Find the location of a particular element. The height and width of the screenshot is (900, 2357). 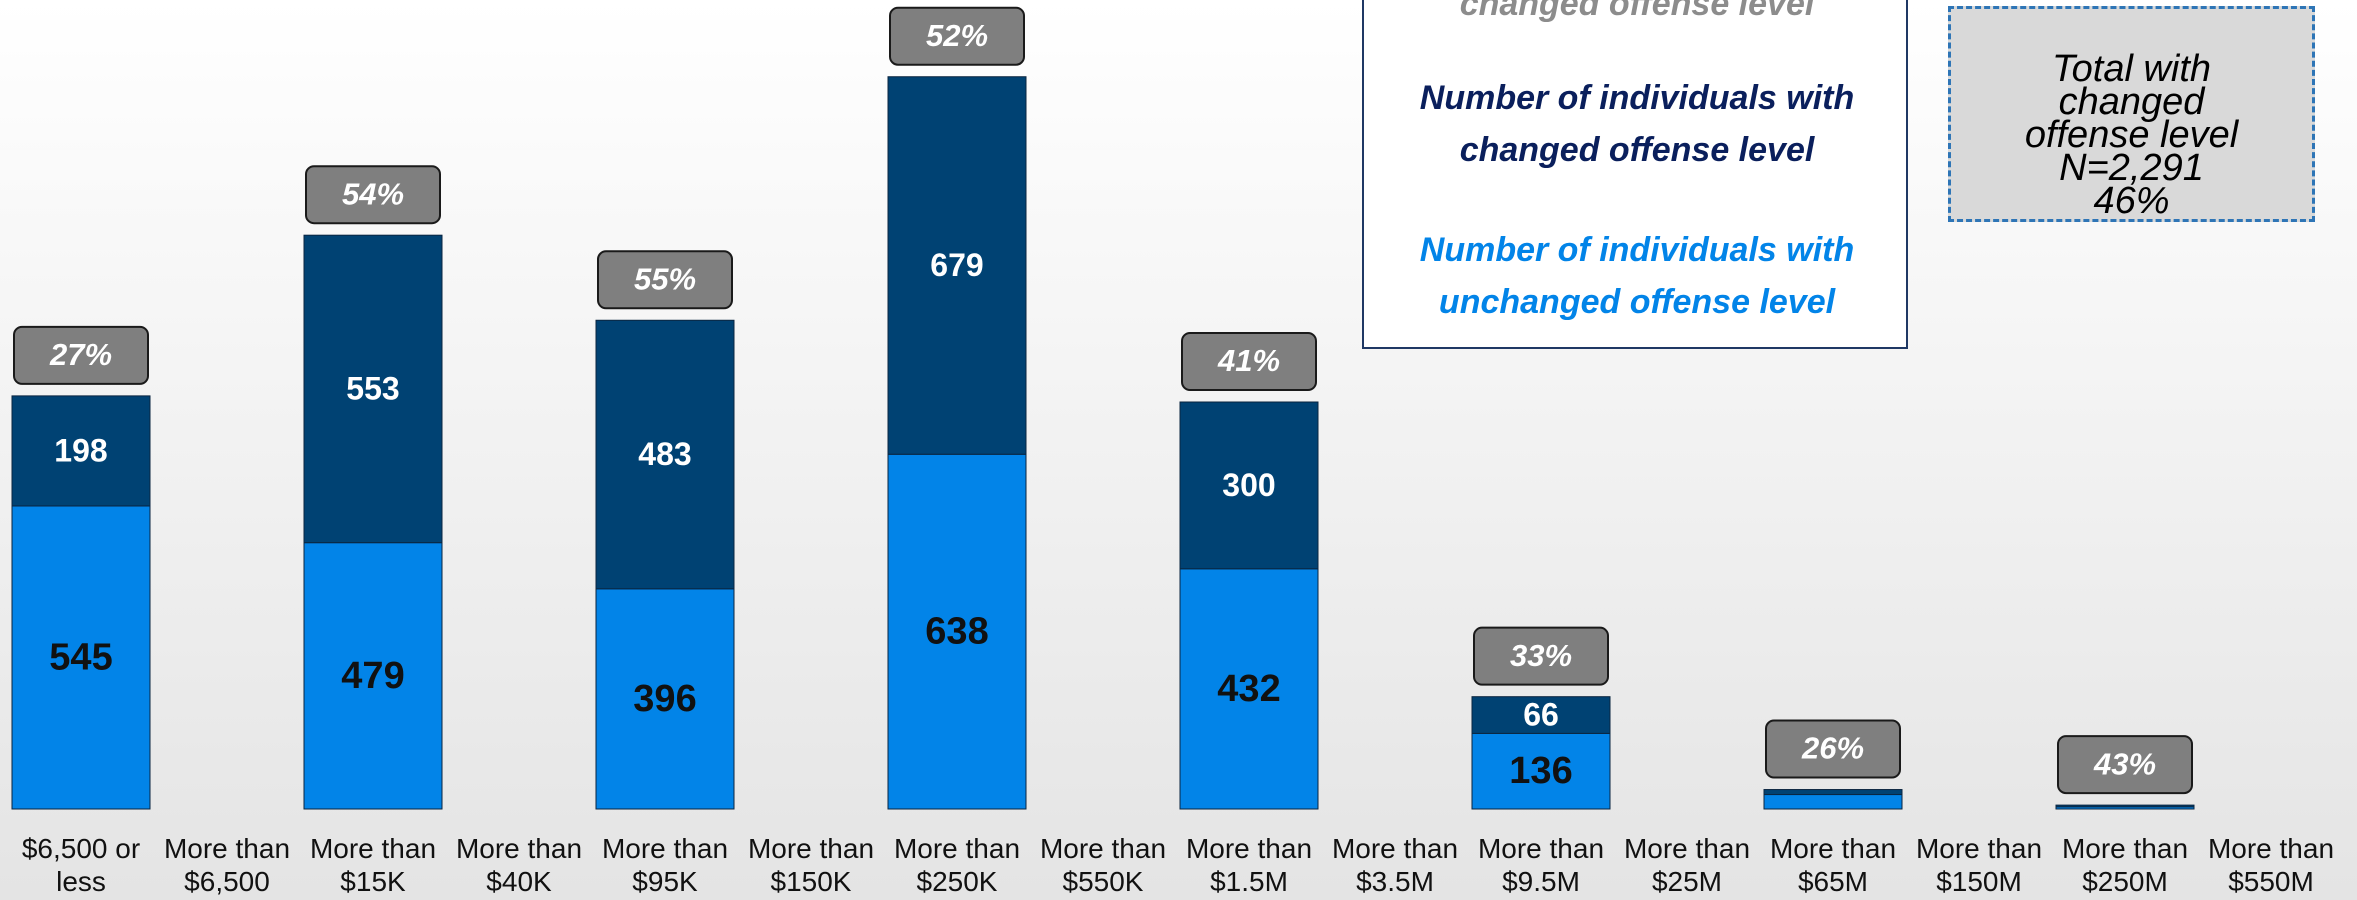

data-label: 66 is located at coordinates (1541, 714).